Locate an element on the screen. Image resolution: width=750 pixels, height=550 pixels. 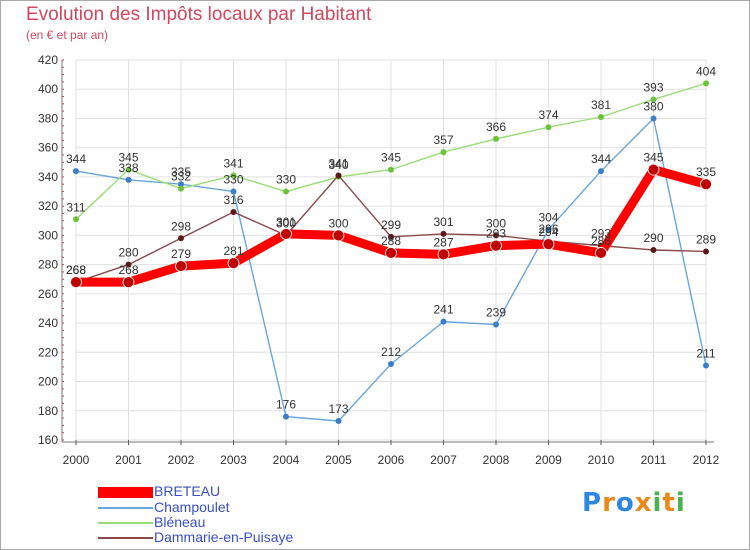
x-tick-label: 2006 is located at coordinates (391, 460).